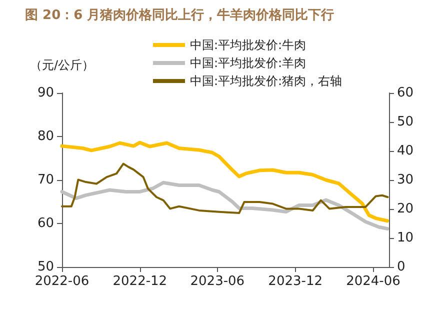 This screenshot has height=322, width=440. Describe the element at coordinates (62, 65) in the screenshot. I see `y-axis-title: （元/公斤）` at that location.